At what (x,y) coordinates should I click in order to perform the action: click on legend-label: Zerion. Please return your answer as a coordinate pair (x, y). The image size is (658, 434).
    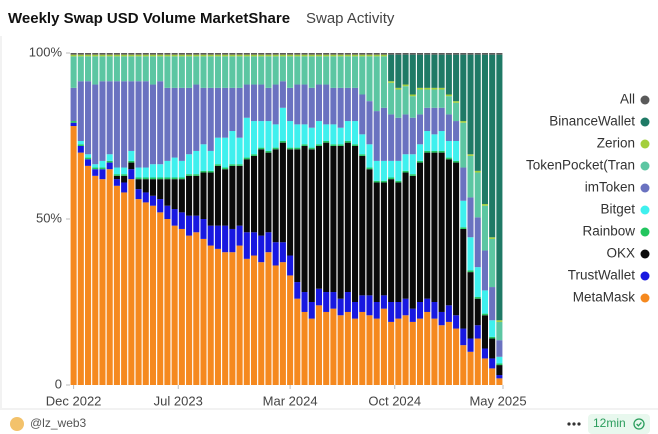
    Looking at the image, I should click on (616, 143).